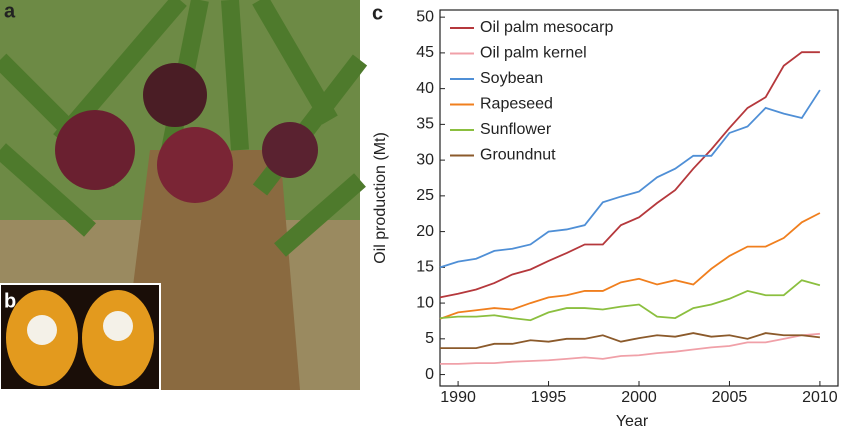 The height and width of the screenshot is (434, 850). Describe the element at coordinates (425, 231) in the screenshot. I see `y-tick-label: 20` at that location.